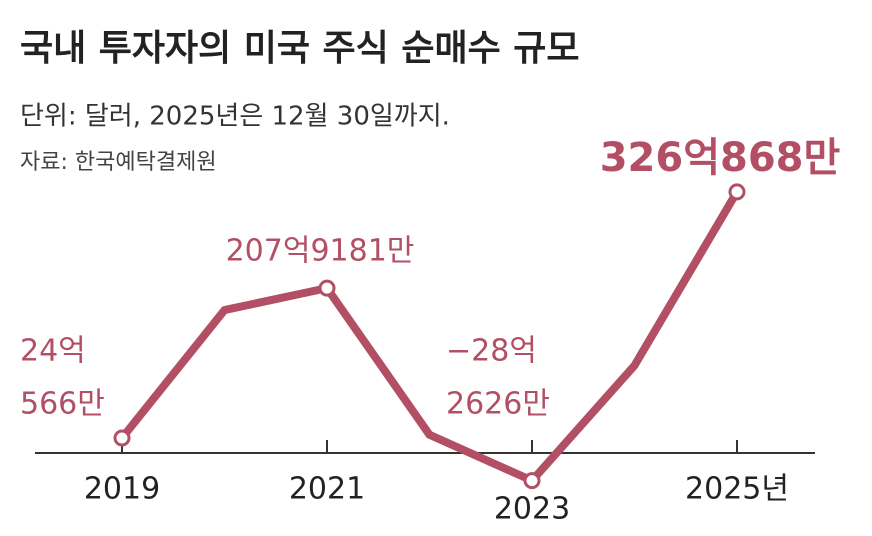 Image resolution: width=872 pixels, height=536 pixels. Describe the element at coordinates (327, 489) in the screenshot. I see `x-tick-label: 2021` at that location.